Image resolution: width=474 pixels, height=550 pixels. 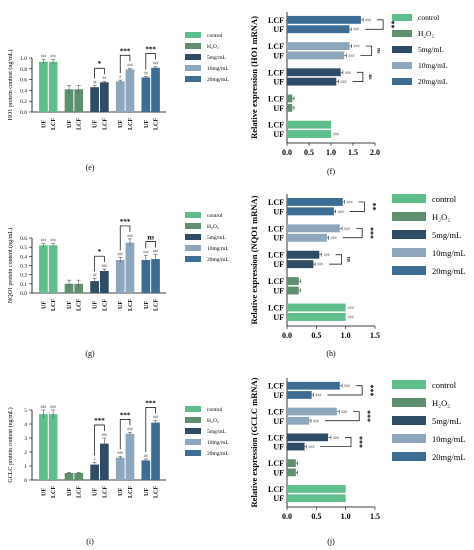 What do you see at coordinates (207, 237) in the screenshot?
I see `legend-g: control H₂O₂ 5mg/mL 10mg/mL 20mg/mL` at bounding box center [207, 237].